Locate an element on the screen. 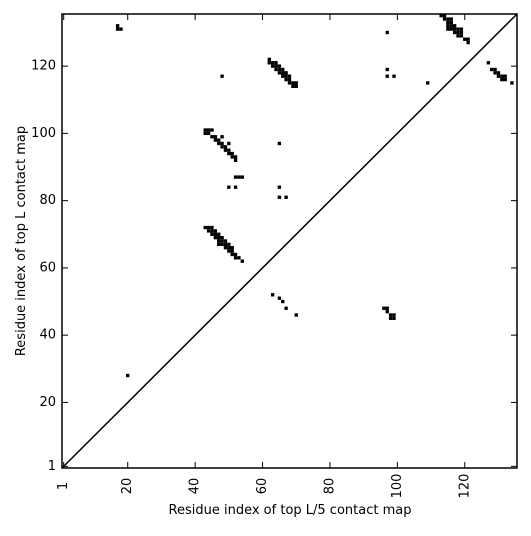 This screenshot has width=531, height=536. x-tick-label: 1 is located at coordinates (63, 486).